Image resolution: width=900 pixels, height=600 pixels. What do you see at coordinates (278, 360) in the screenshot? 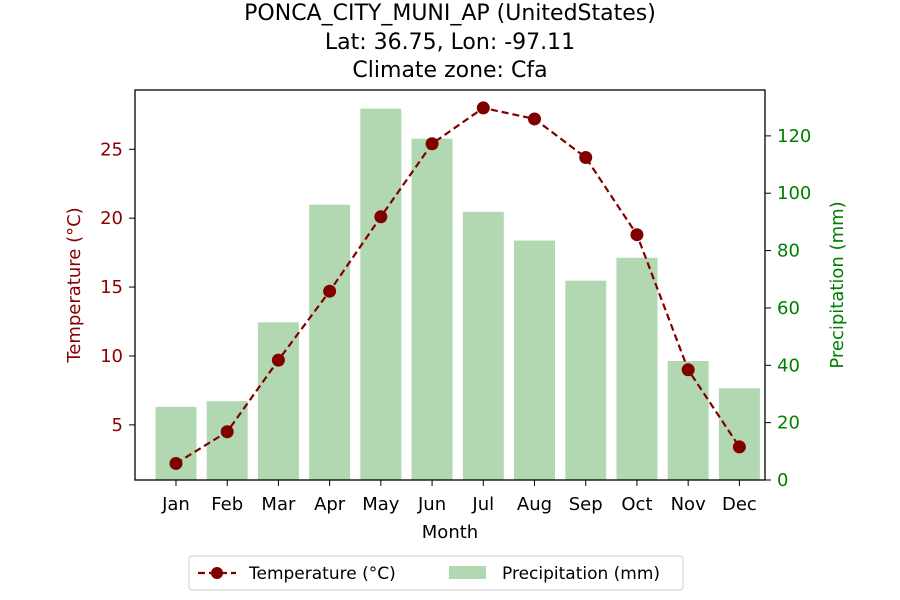
I see `temperature-point-mar` at bounding box center [278, 360].